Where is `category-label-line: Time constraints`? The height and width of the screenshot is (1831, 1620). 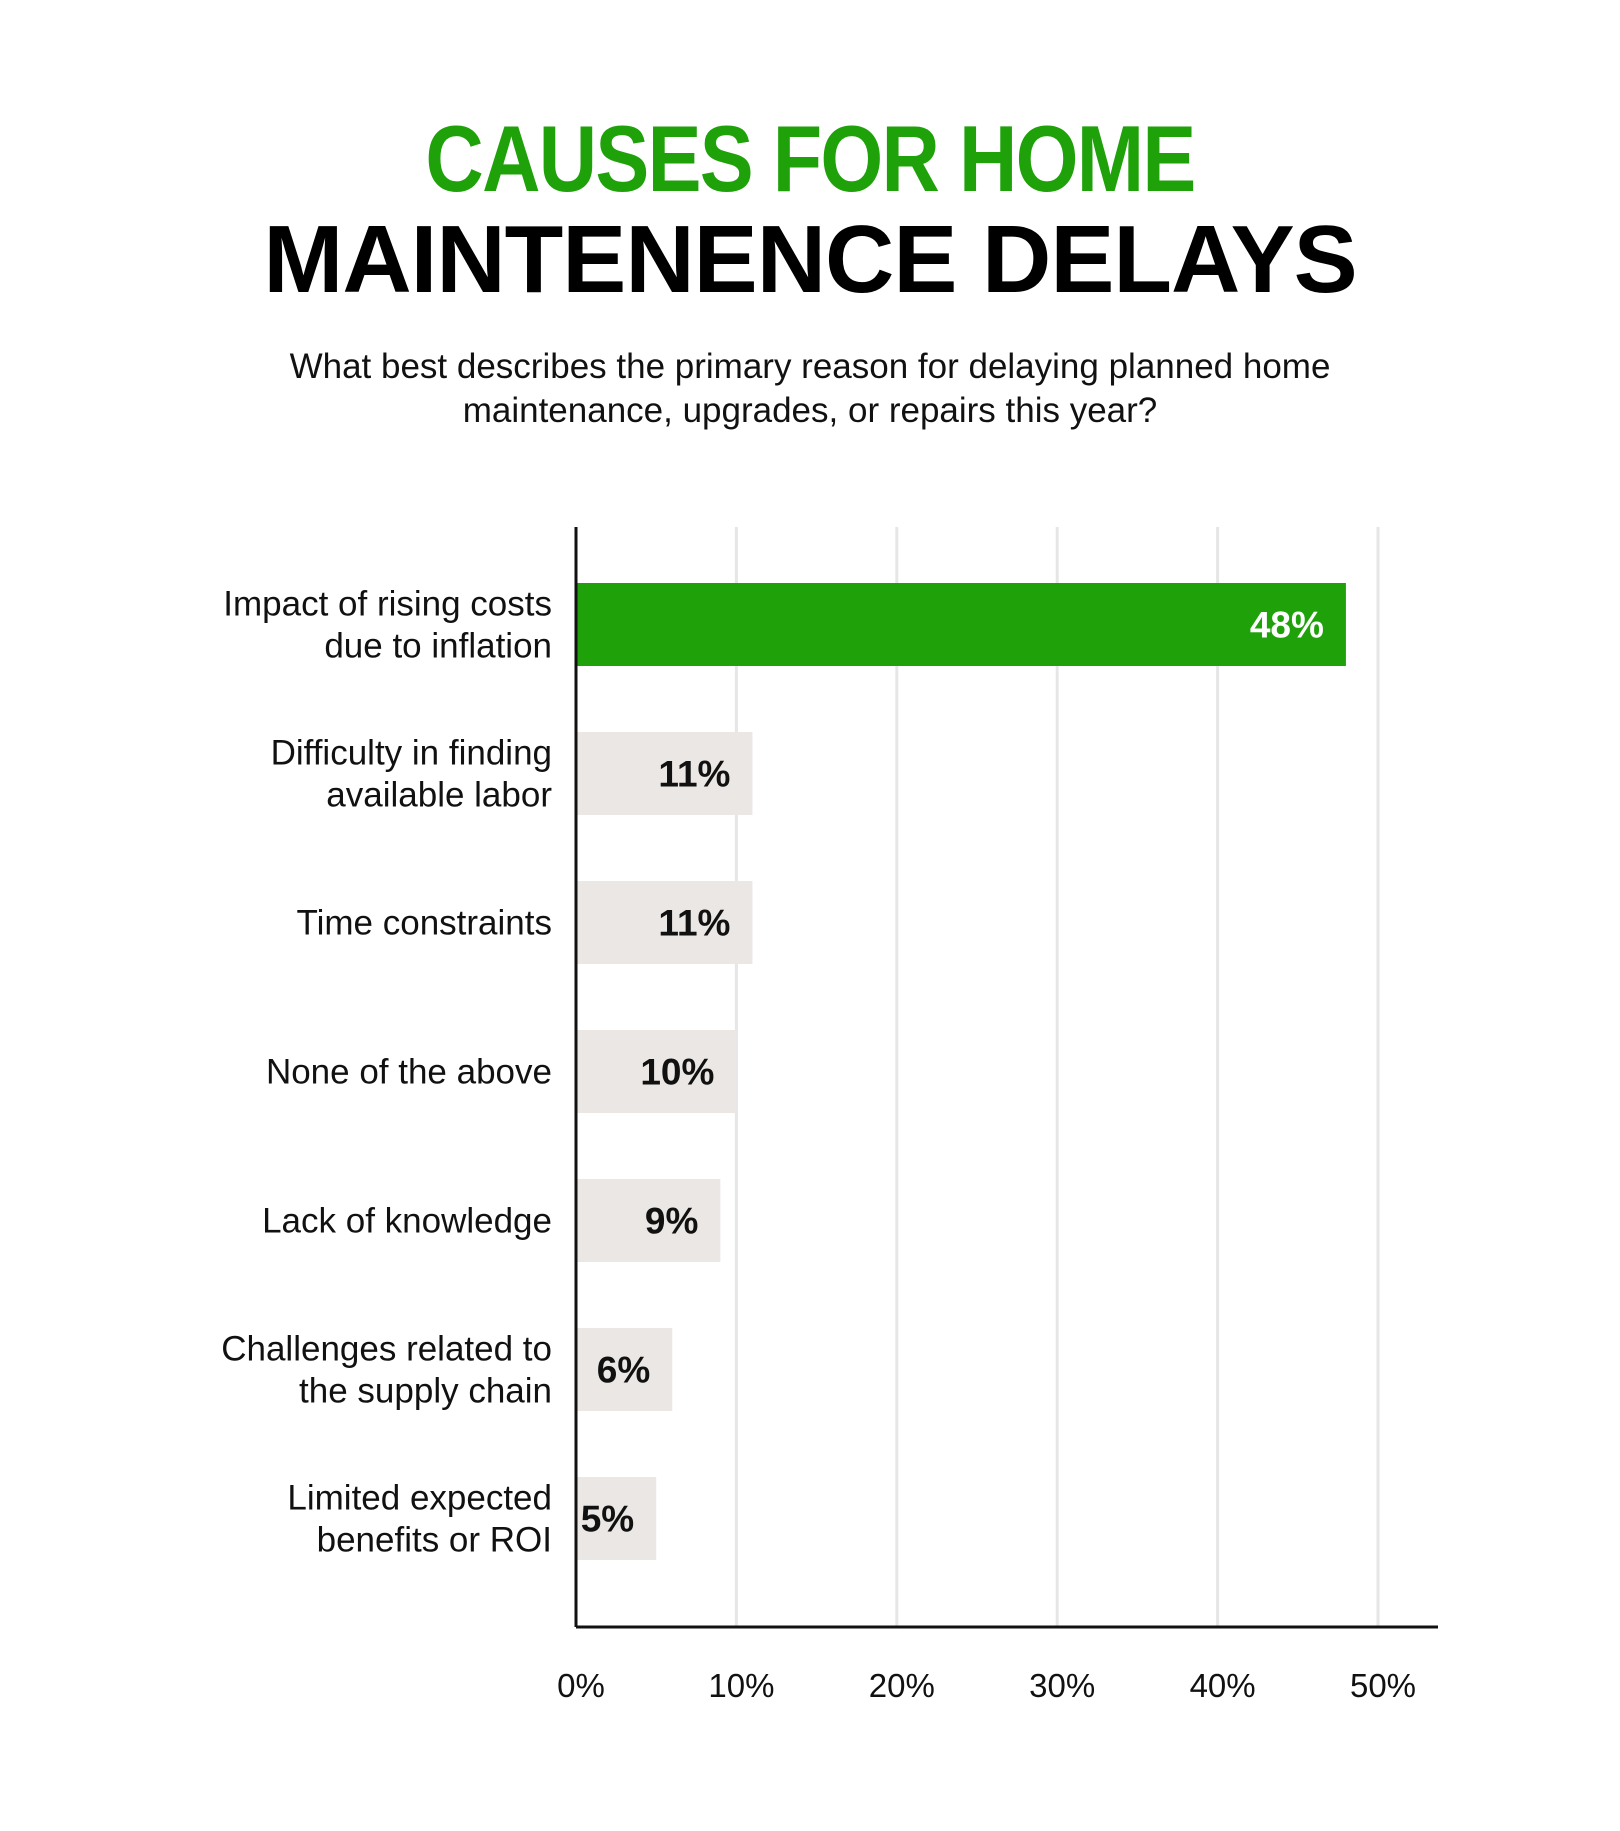 category-label-line: Time constraints is located at coordinates (424, 923).